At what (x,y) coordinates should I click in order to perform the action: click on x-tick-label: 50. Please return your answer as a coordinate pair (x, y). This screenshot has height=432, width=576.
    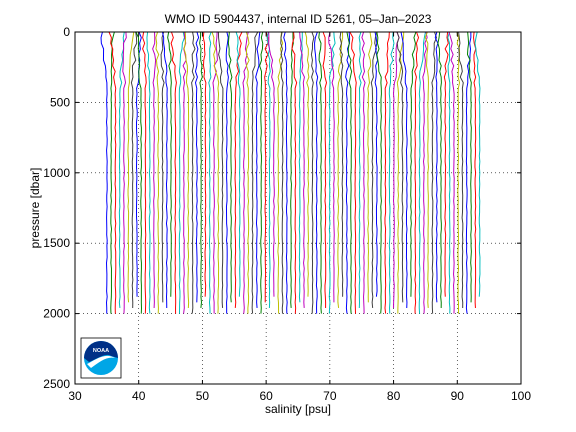
    Looking at the image, I should click on (203, 396).